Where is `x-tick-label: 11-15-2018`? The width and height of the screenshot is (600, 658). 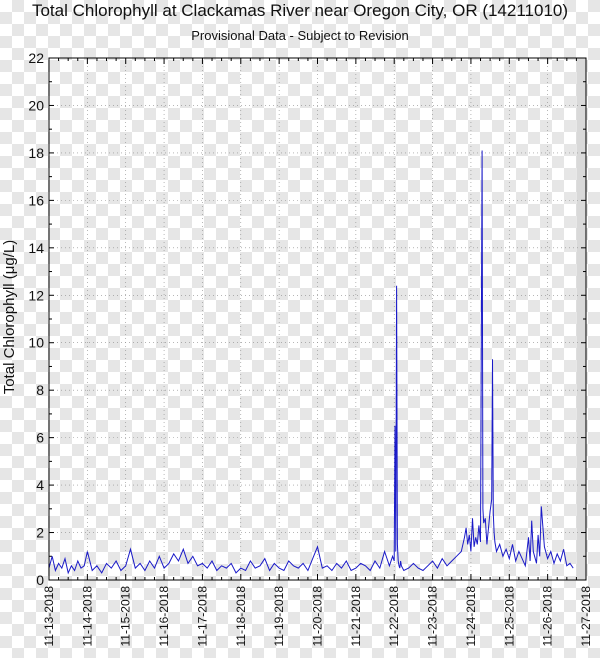
x-tick-label: 11-15-2018 is located at coordinates (126, 616).